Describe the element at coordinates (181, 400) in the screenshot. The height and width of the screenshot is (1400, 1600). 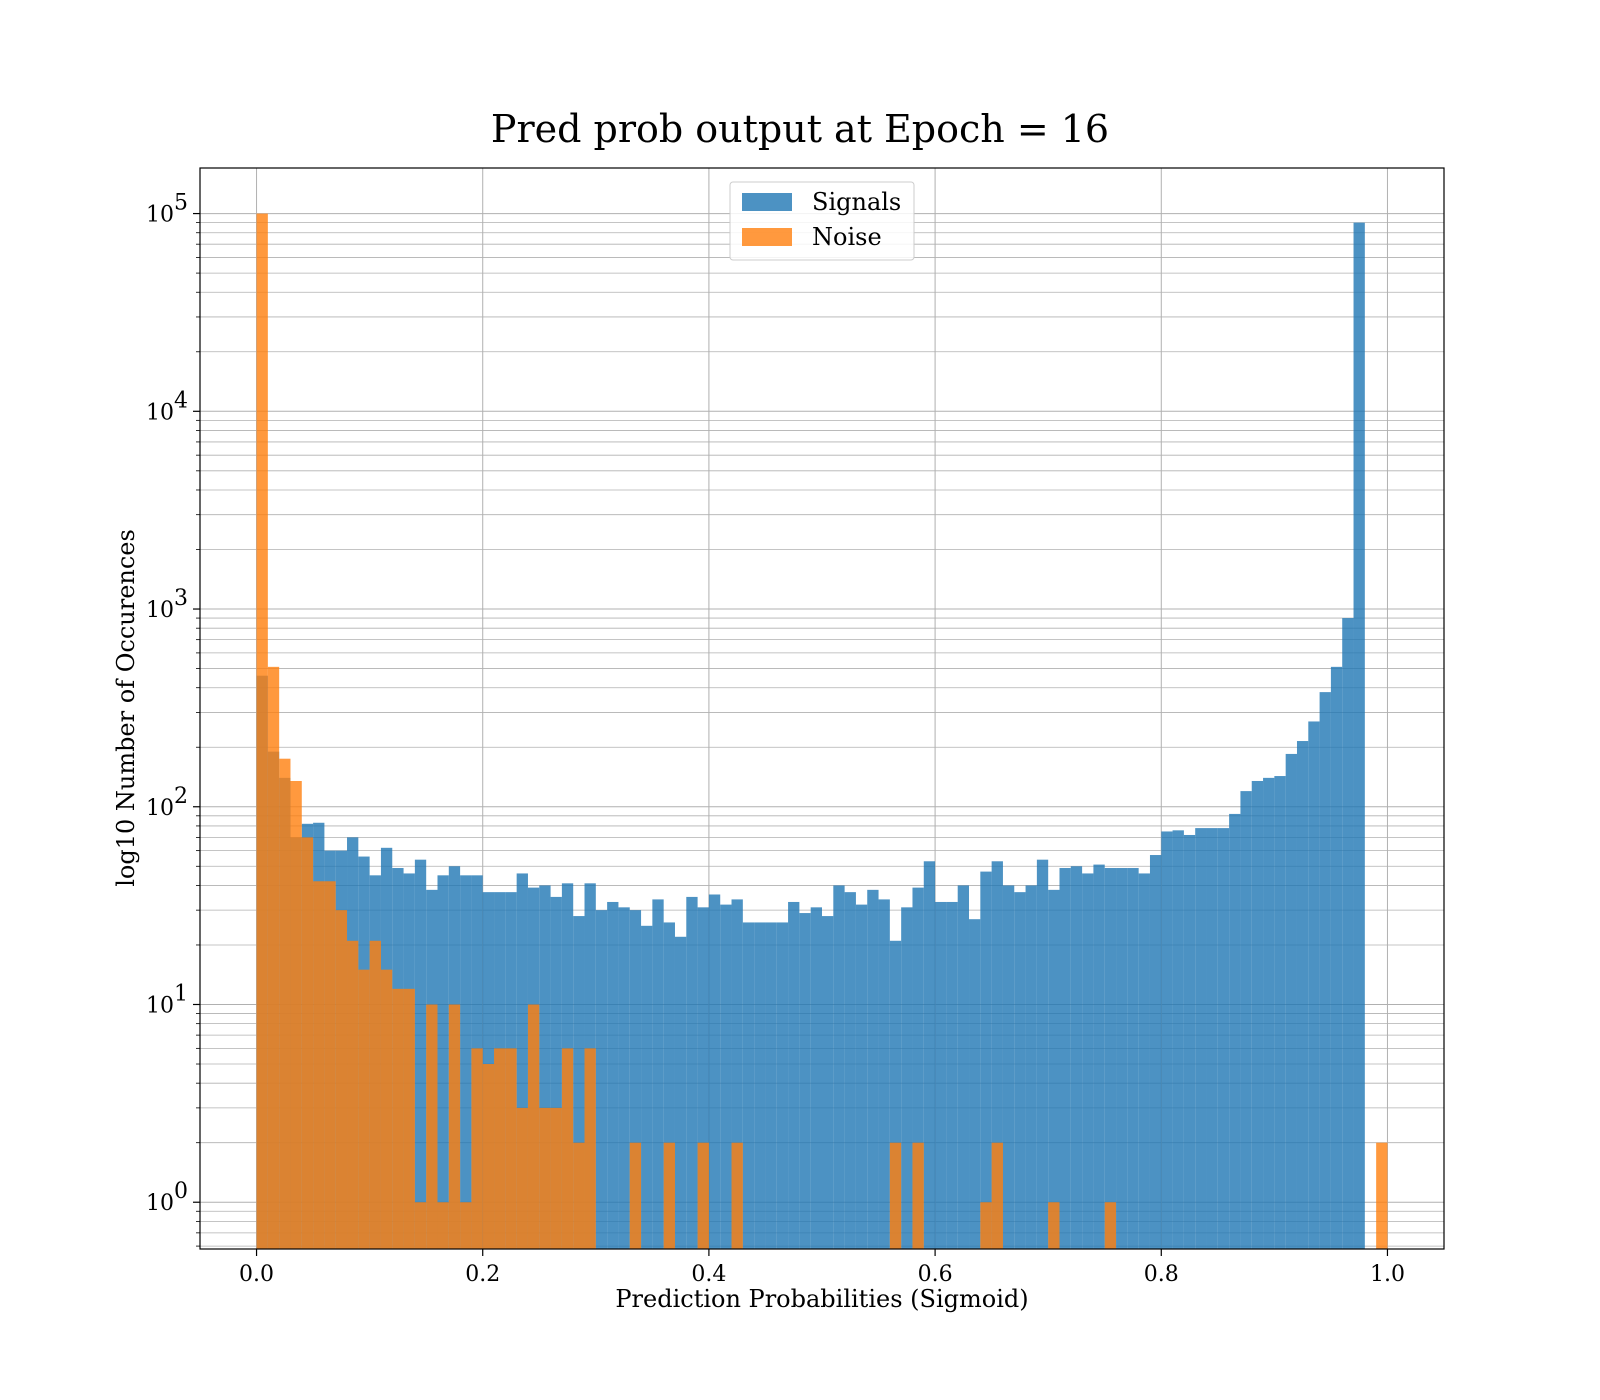
I see `y-tick-exponent: 4` at that location.